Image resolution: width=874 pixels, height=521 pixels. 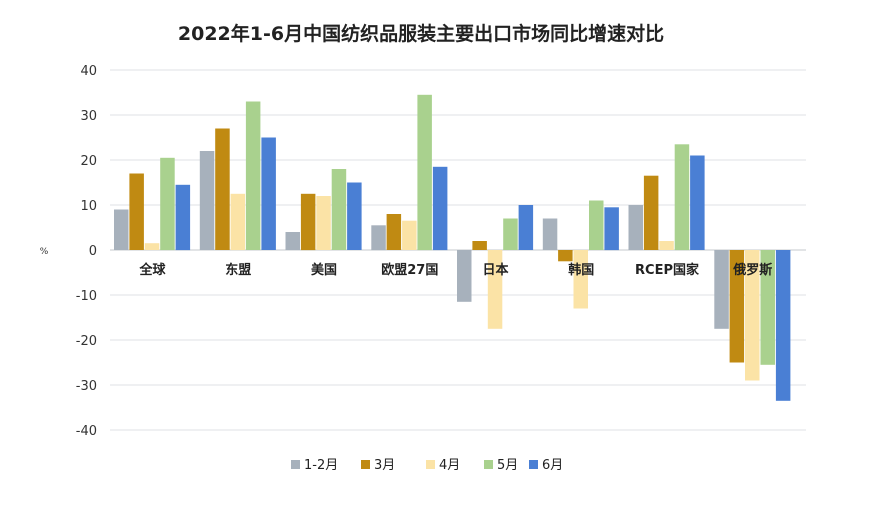 I want to click on category-labels: 全球 东盟 美国 欧盟27国 日本 韩国 RCEP国家 俄罗斯, so click(x=455, y=270).